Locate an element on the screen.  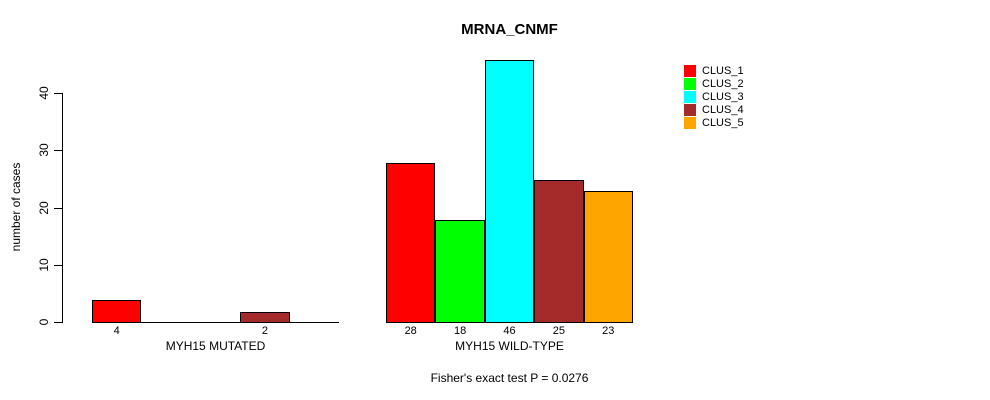
legend-label: CLUS_2 is located at coordinates (723, 83).